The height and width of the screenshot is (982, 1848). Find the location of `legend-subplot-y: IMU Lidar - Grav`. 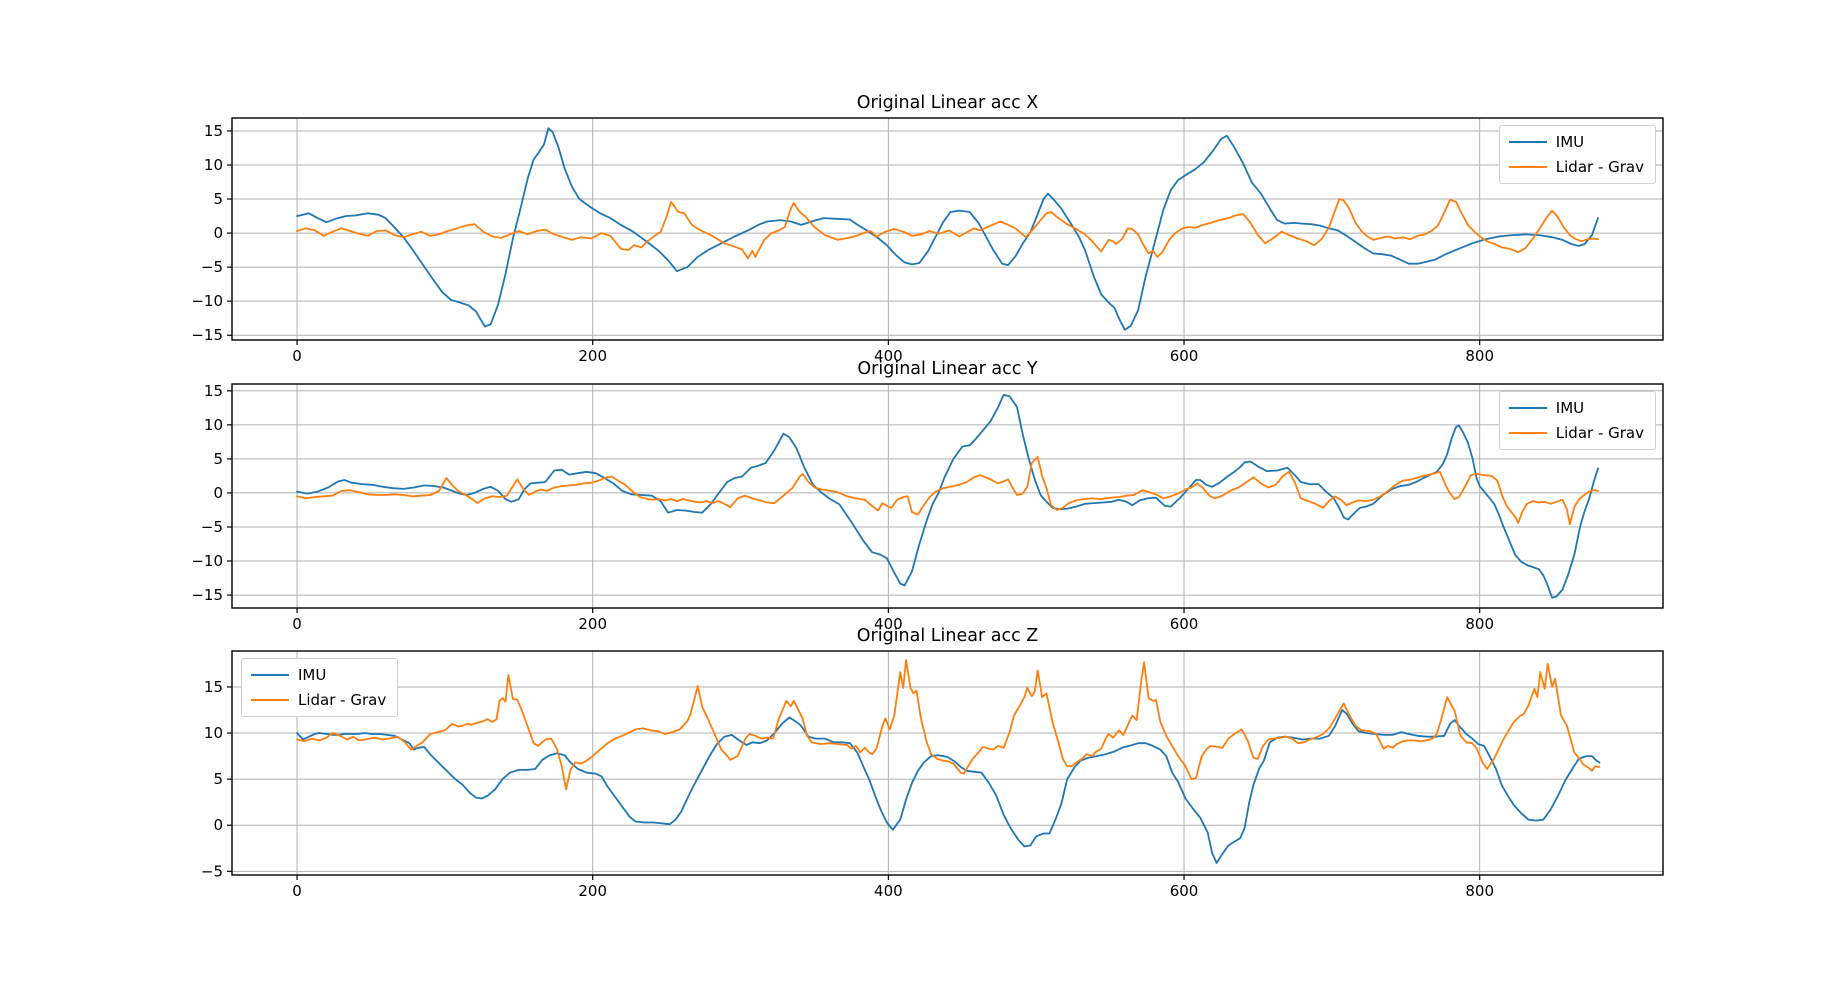

legend-subplot-y: IMU Lidar - Grav is located at coordinates (1577, 420).